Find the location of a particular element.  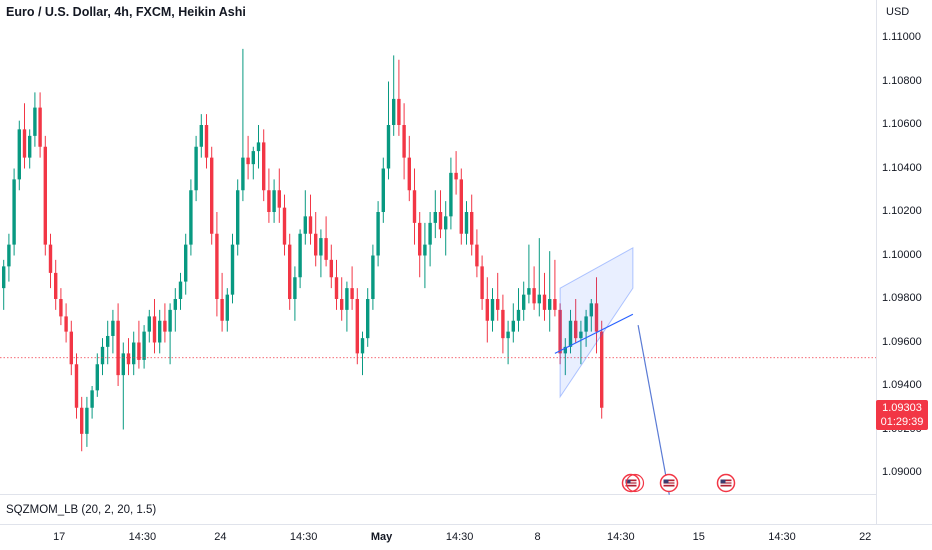

channel-fill is located at coordinates (596, 323).